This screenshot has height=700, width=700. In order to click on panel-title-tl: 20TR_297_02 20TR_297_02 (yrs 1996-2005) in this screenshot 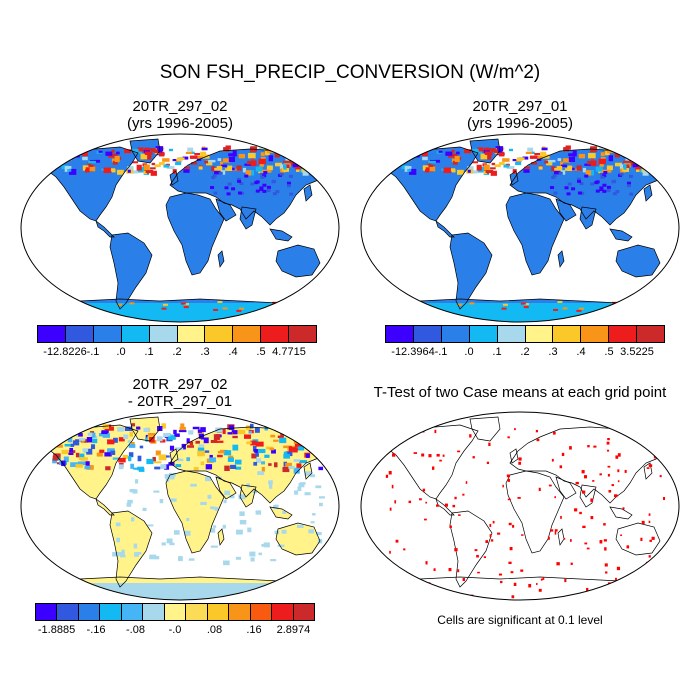, I will do `click(180, 115)`.